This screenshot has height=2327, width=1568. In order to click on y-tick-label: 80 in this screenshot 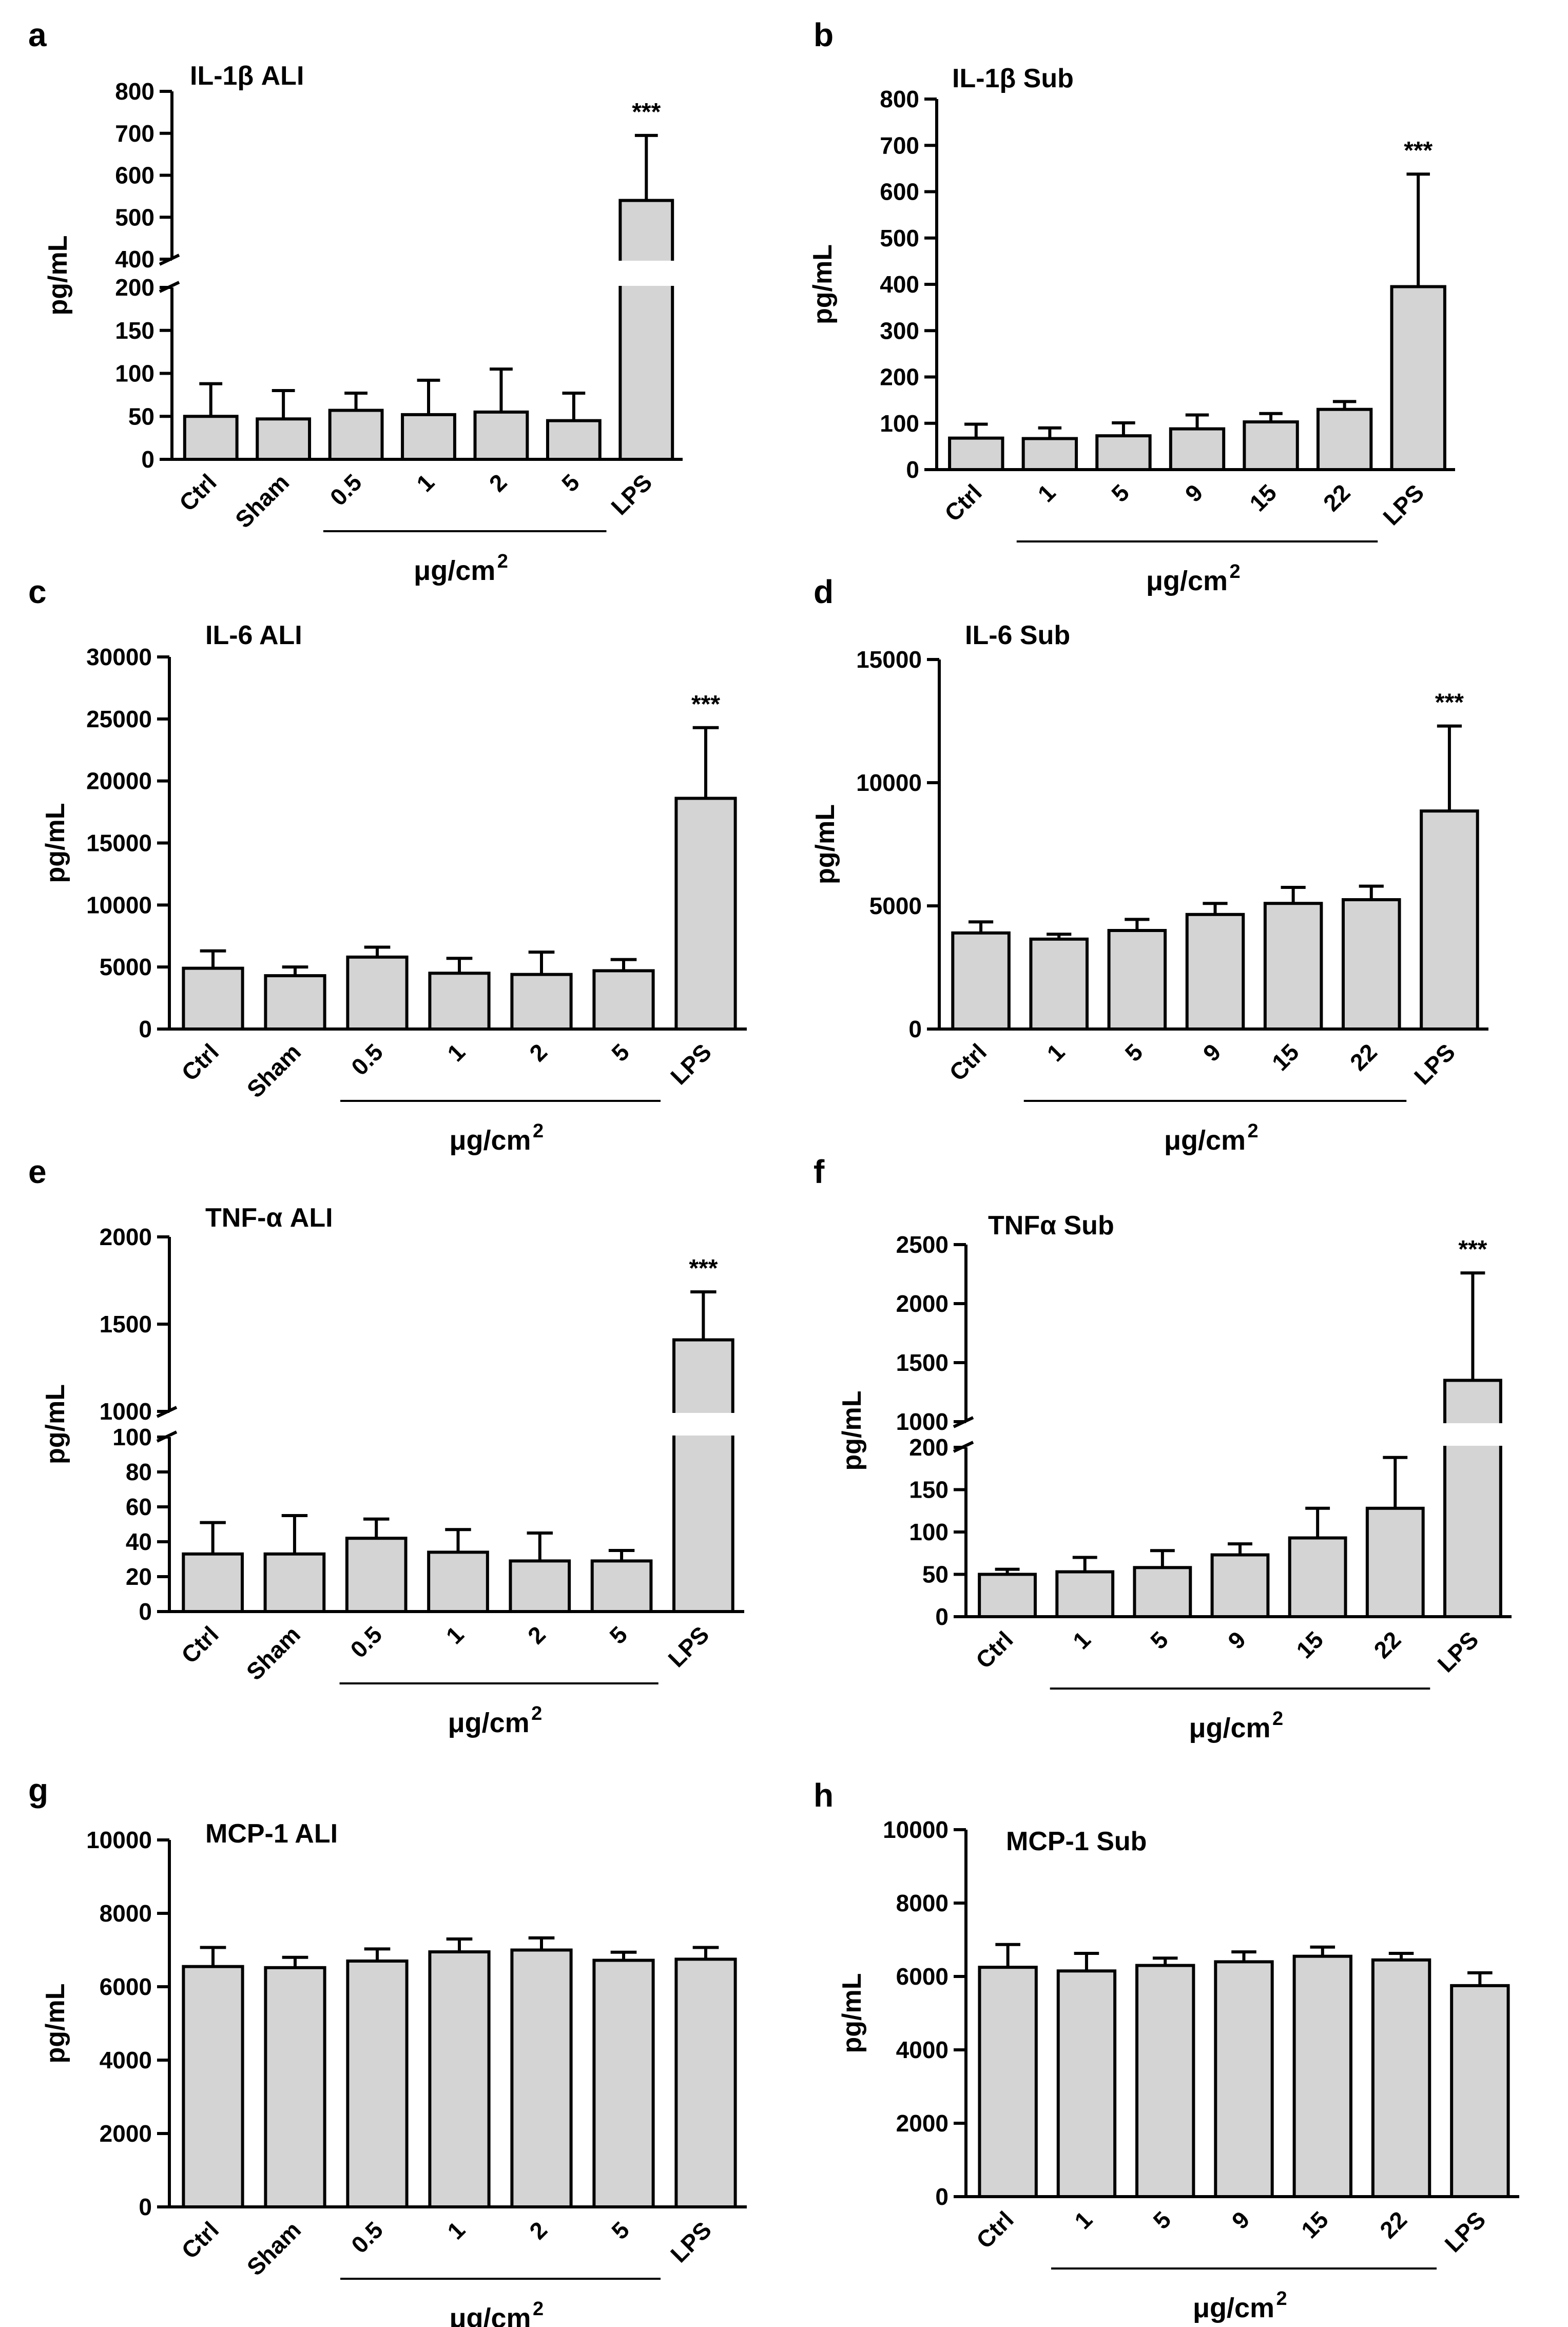, I will do `click(139, 1472)`.